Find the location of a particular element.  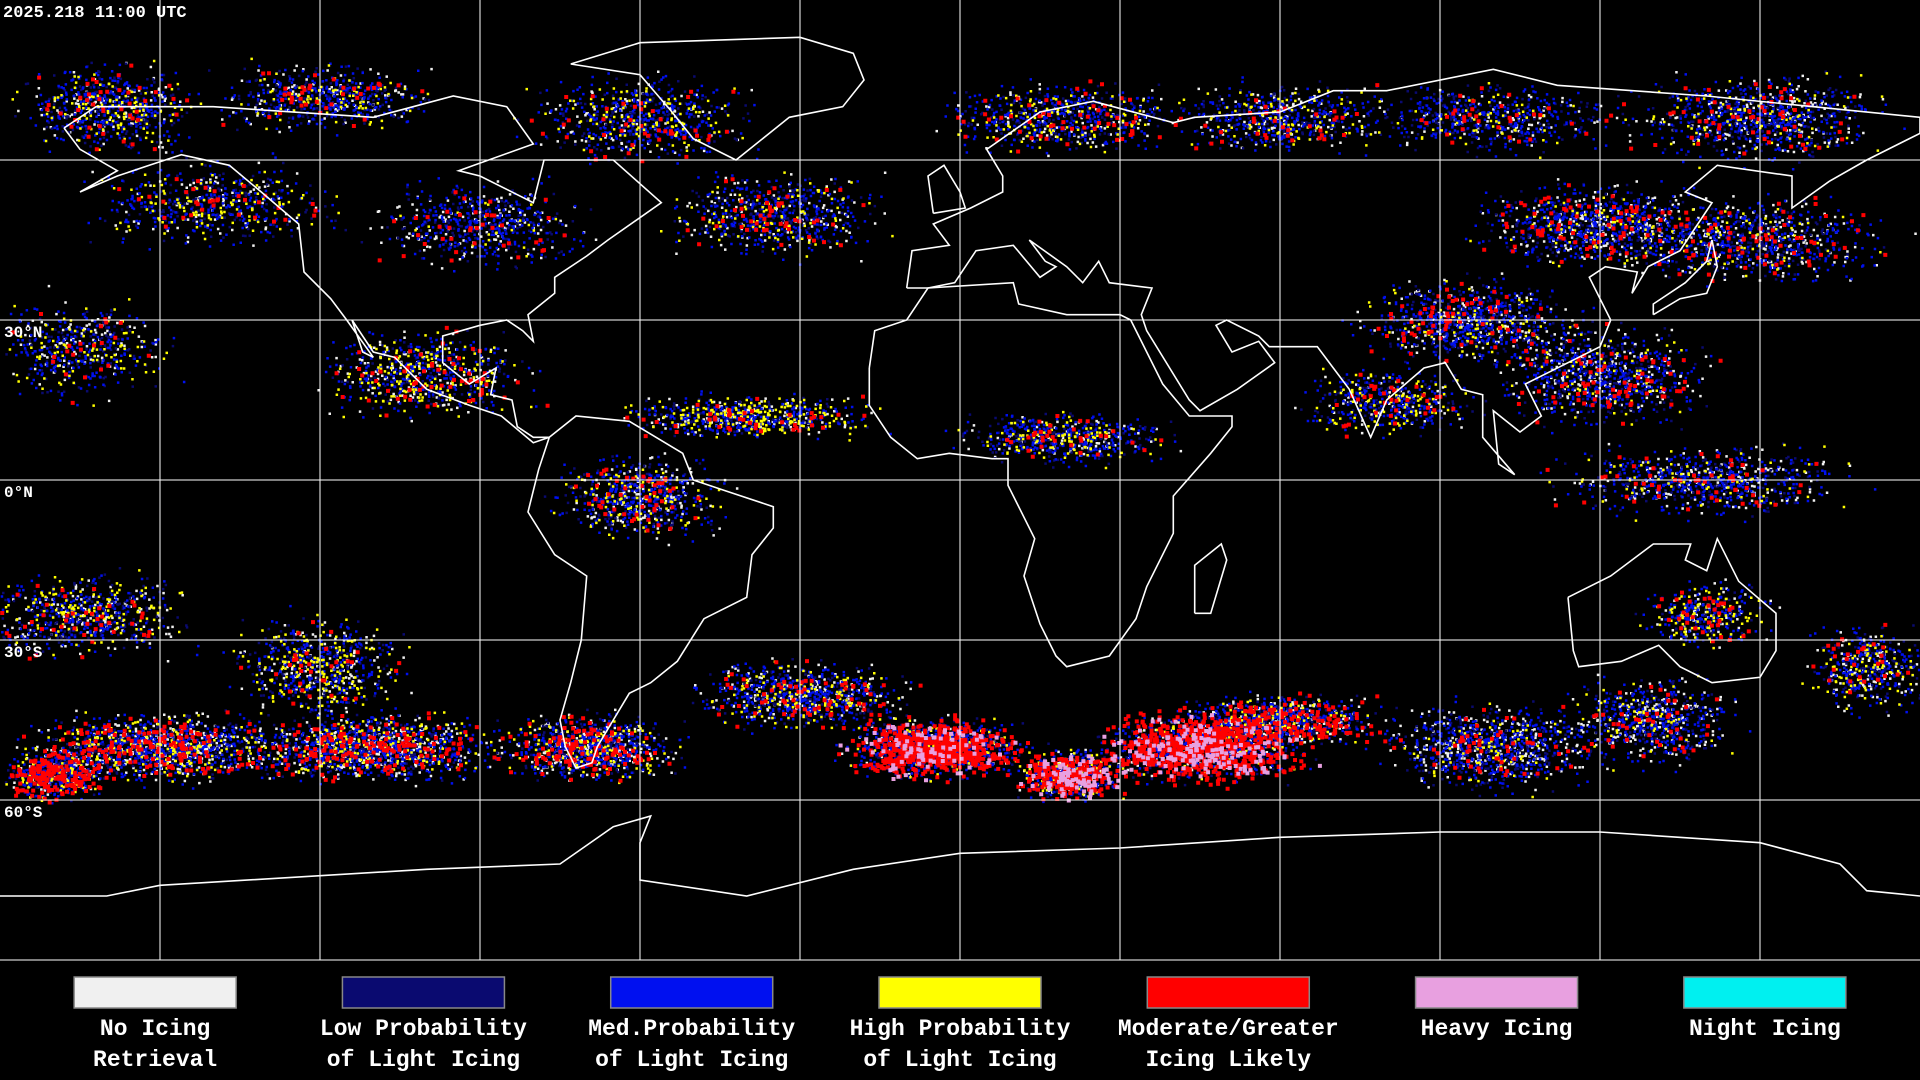

latitude-label: 0°N is located at coordinates (18, 493).